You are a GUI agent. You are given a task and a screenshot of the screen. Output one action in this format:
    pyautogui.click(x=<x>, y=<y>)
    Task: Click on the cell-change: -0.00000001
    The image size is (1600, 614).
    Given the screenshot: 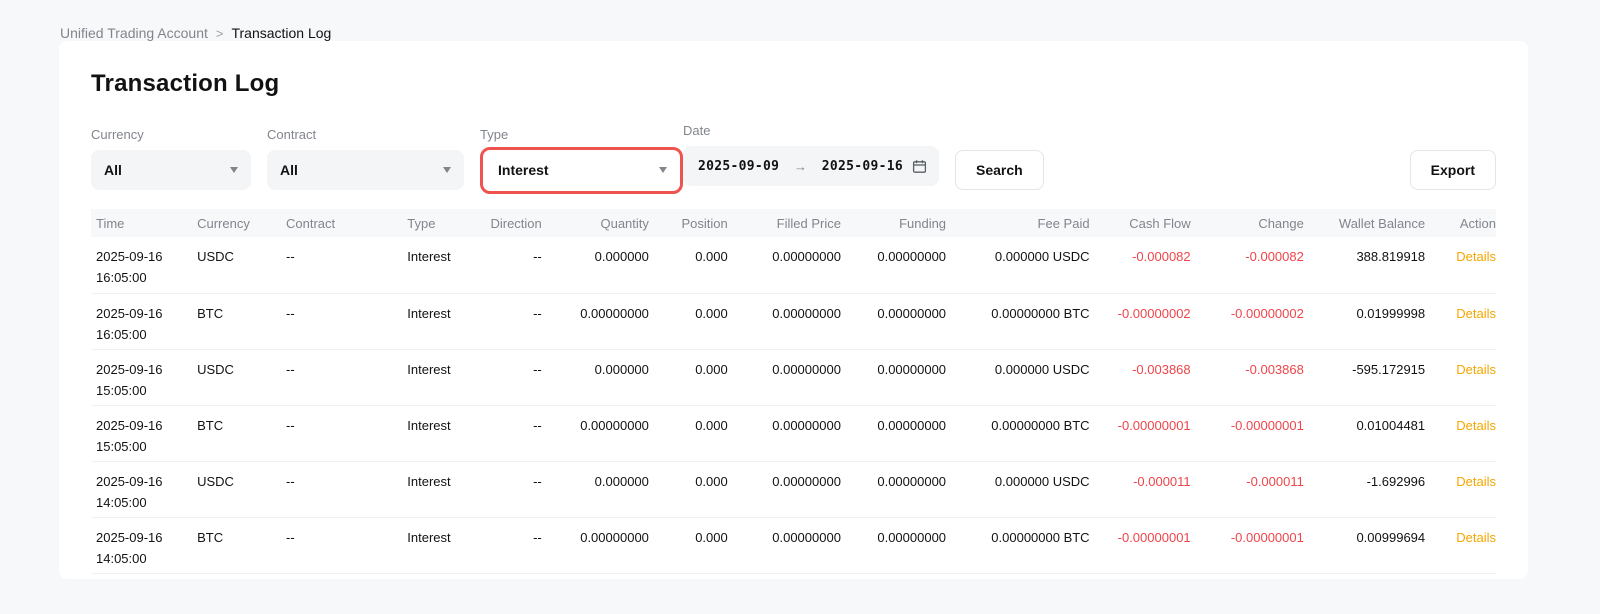 What is the action you would take?
    pyautogui.click(x=1247, y=545)
    